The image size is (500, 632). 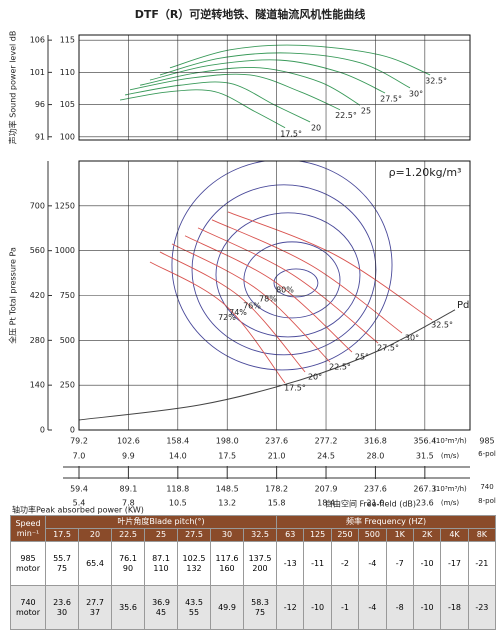 What do you see at coordinates (344, 607) in the screenshot?
I see `cell-text: -1` at bounding box center [344, 607].